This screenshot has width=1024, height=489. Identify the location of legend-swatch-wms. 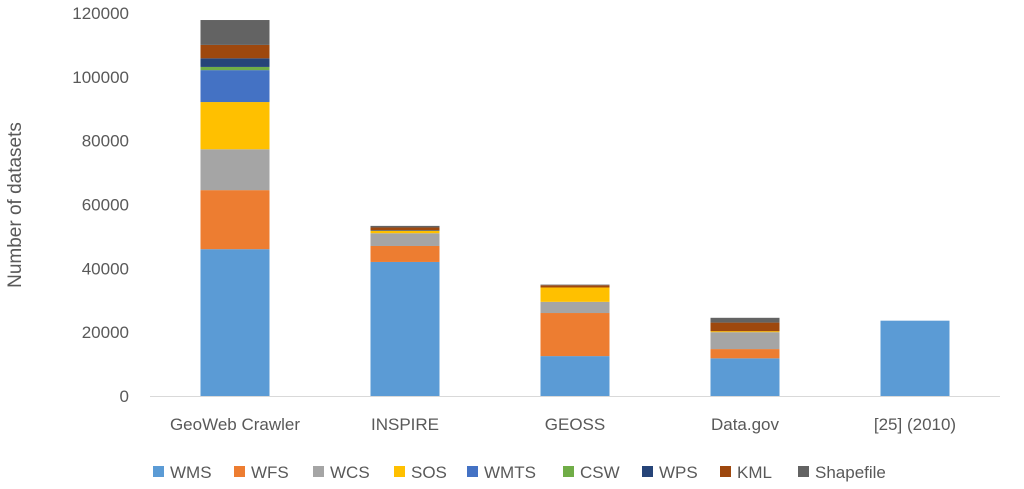
(158, 471).